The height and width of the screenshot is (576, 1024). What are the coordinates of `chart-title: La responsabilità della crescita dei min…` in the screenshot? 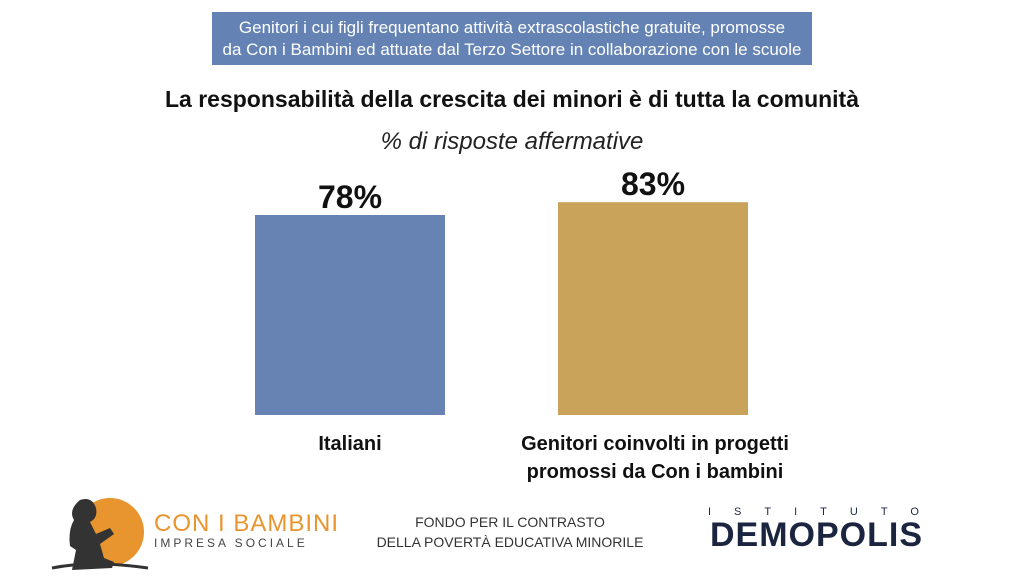 It's located at (512, 99).